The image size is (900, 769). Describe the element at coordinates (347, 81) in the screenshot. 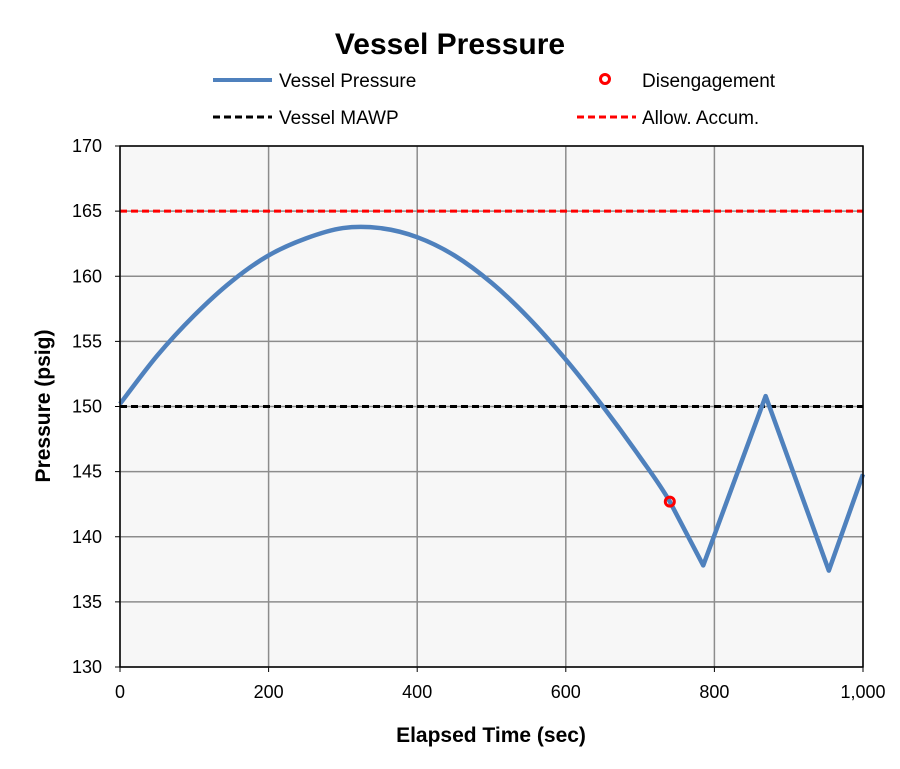

I see `legend-label-vessel-pressure: Vessel Pressure` at that location.